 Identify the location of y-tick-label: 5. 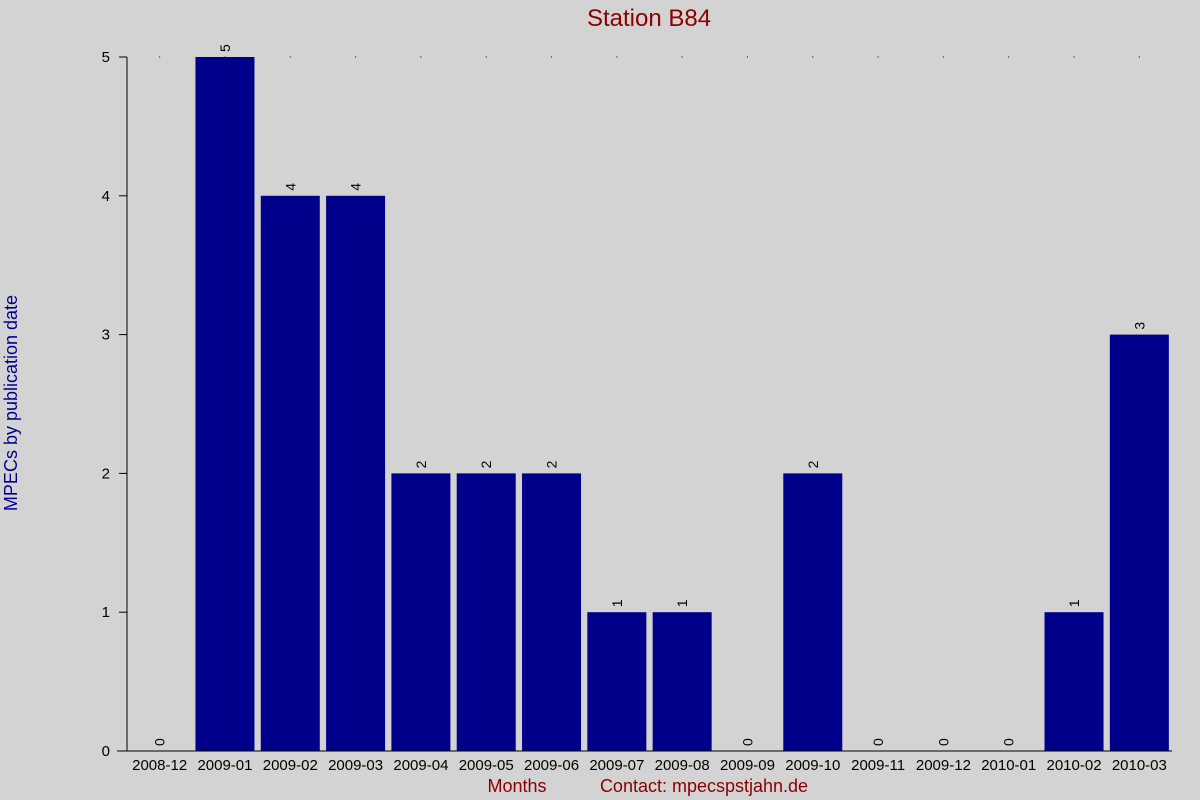
(106, 57).